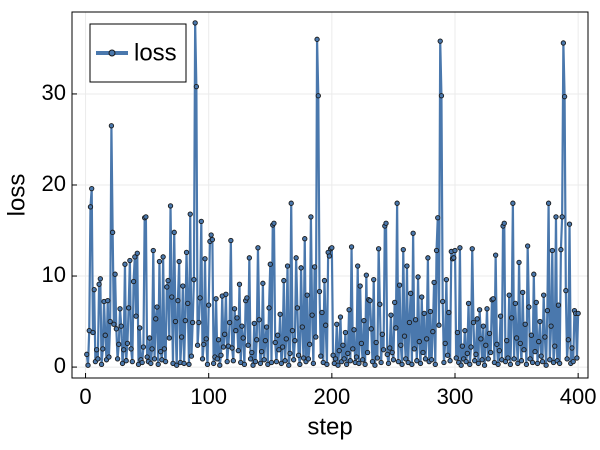 Image resolution: width=600 pixels, height=450 pixels. I want to click on legend-label: loss, so click(155, 52).